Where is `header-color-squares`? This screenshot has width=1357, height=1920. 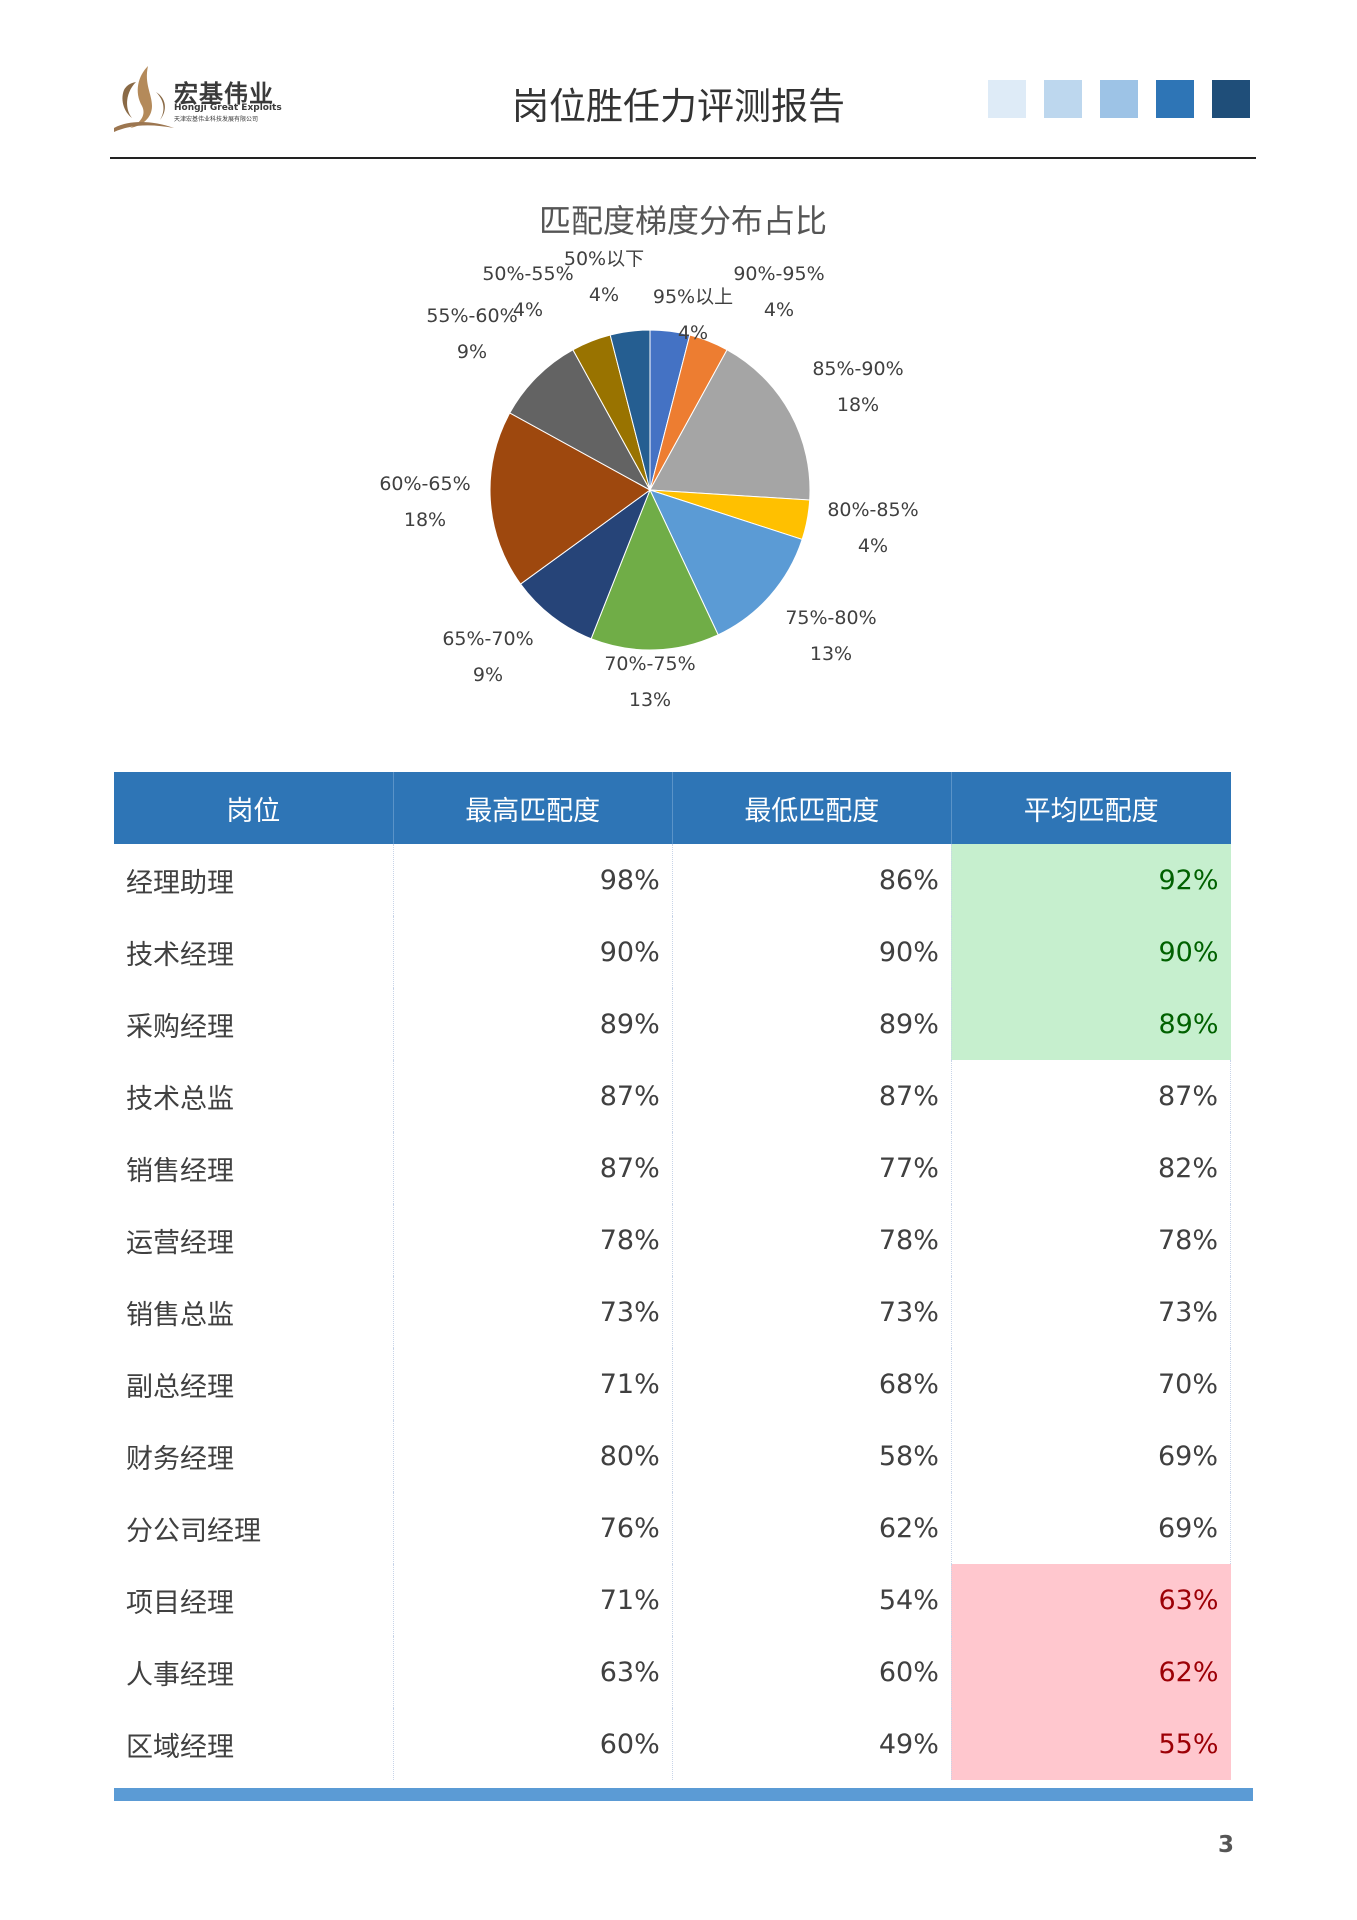 header-color-squares is located at coordinates (1119, 99).